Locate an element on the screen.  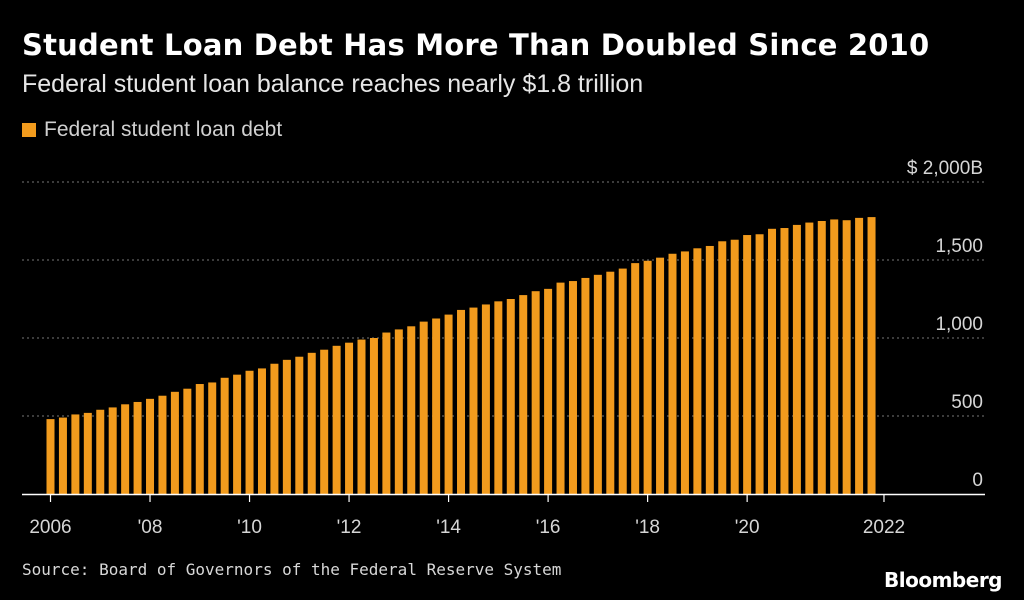
x-tick-label: '12 is located at coordinates (349, 527).